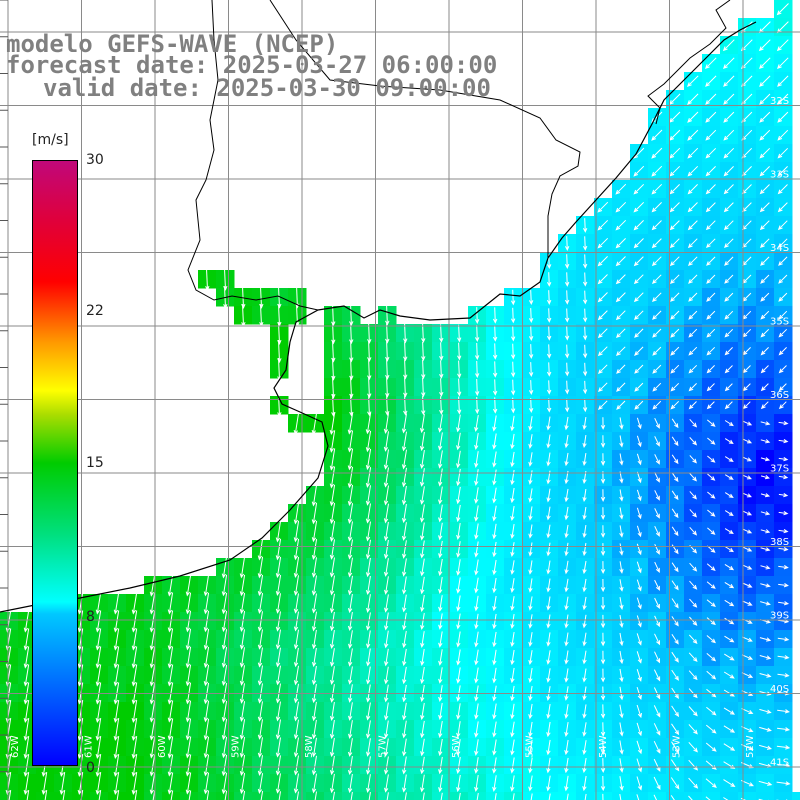  Describe the element at coordinates (779, 469) in the screenshot. I see `latitude-label: 37S` at that location.